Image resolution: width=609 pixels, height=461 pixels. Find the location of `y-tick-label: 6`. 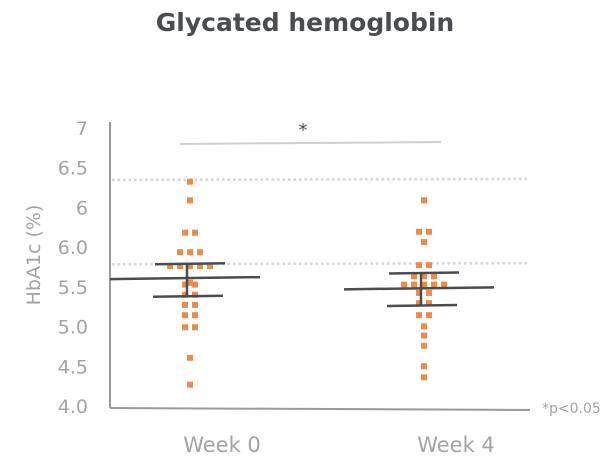

y-tick-label: 6 is located at coordinates (82, 208).